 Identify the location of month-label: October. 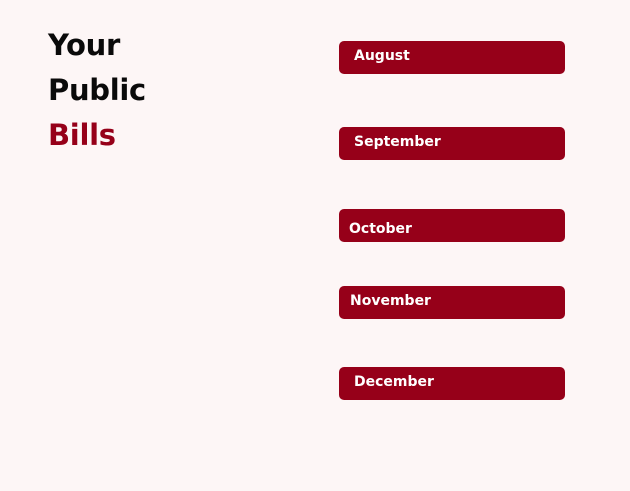
(380, 229).